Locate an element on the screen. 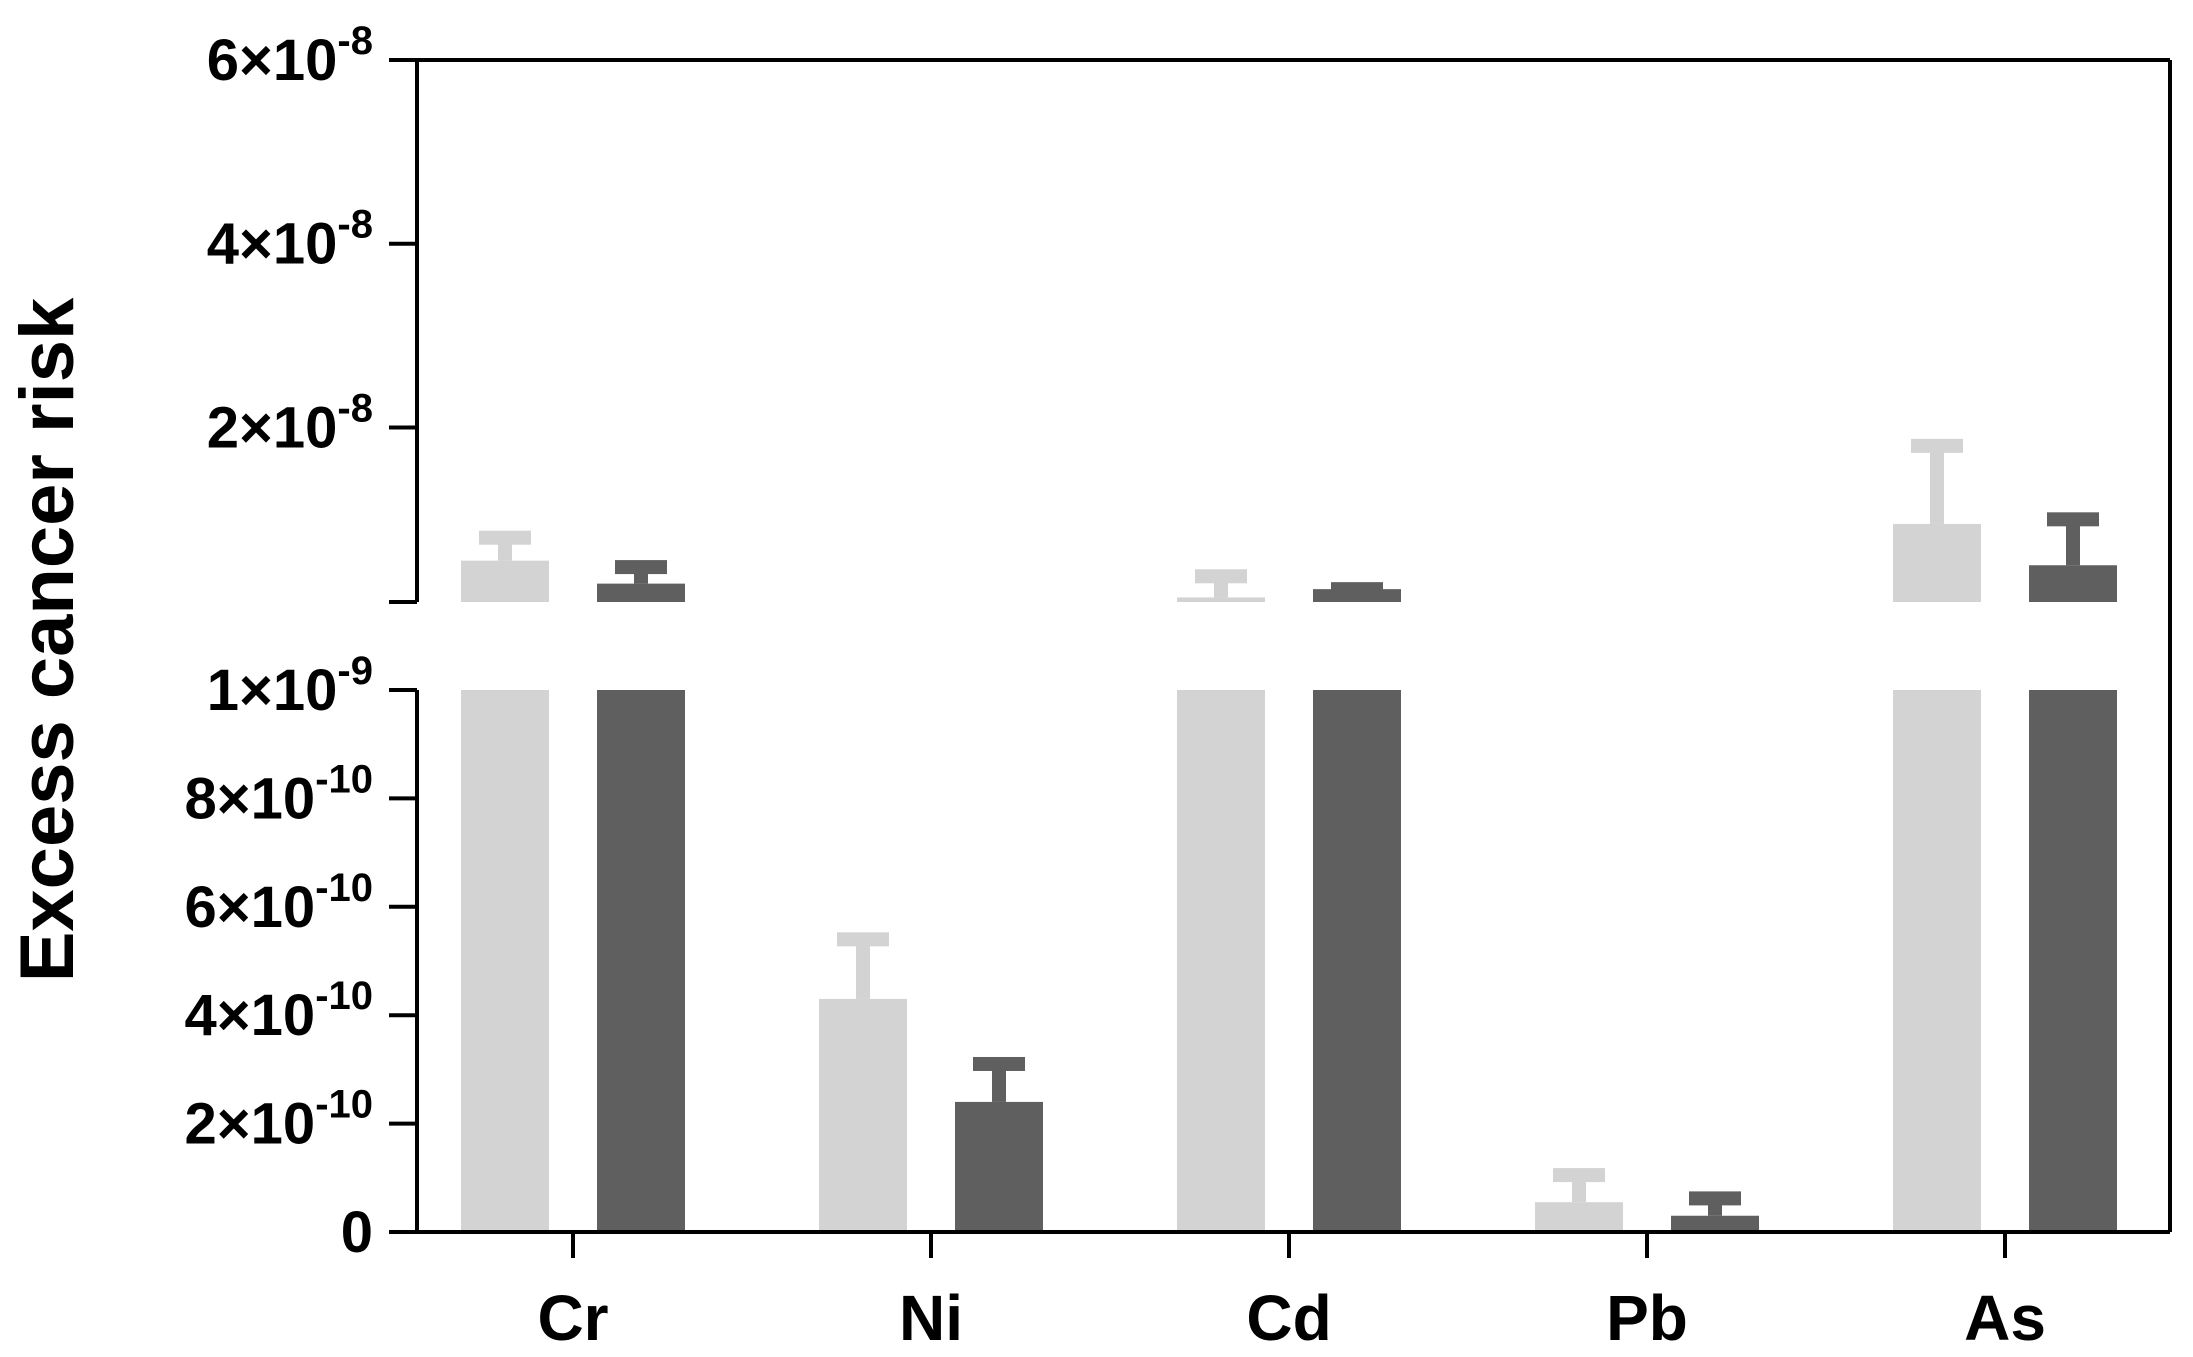  errorcap-Cr-s2 is located at coordinates (641, 567).